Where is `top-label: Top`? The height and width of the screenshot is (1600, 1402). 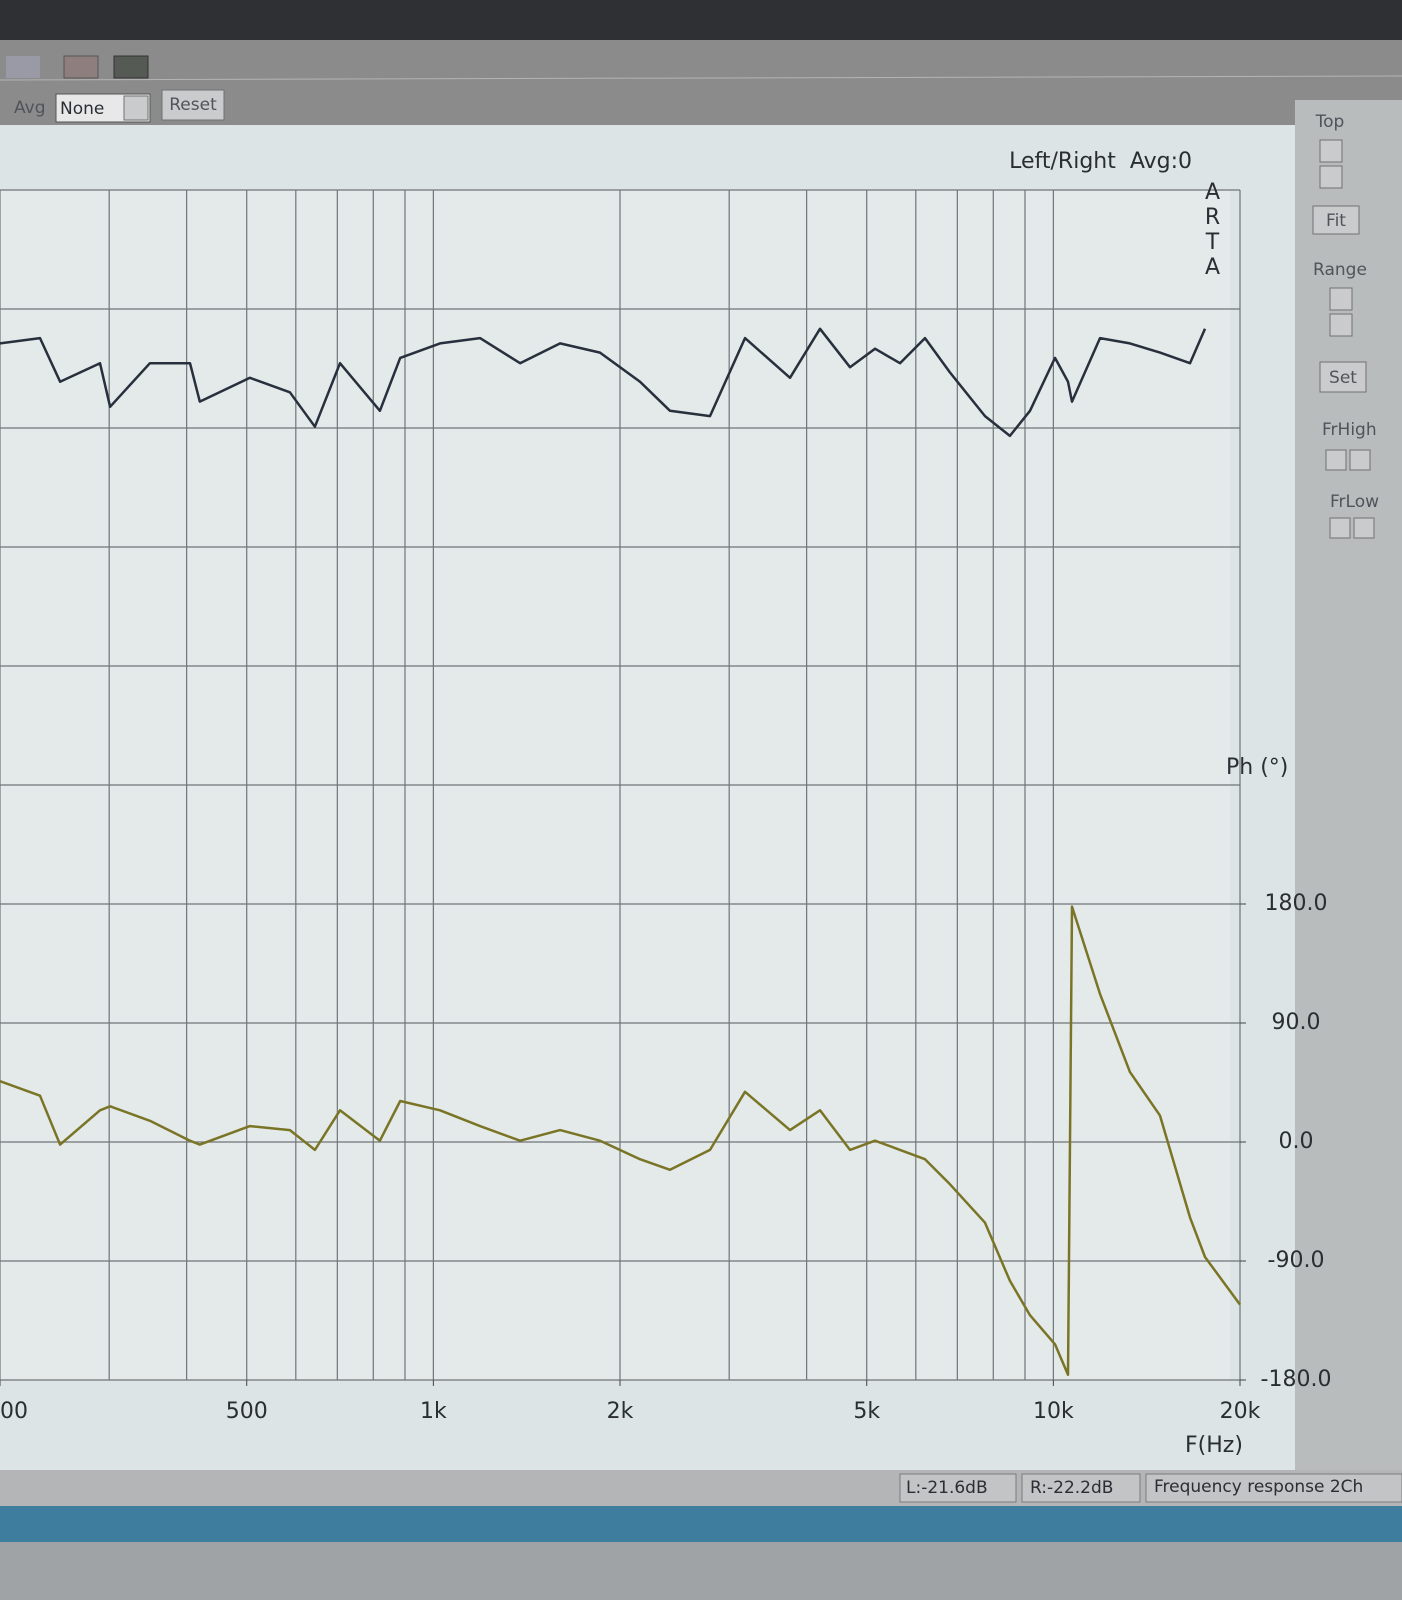 top-label: Top is located at coordinates (1330, 122).